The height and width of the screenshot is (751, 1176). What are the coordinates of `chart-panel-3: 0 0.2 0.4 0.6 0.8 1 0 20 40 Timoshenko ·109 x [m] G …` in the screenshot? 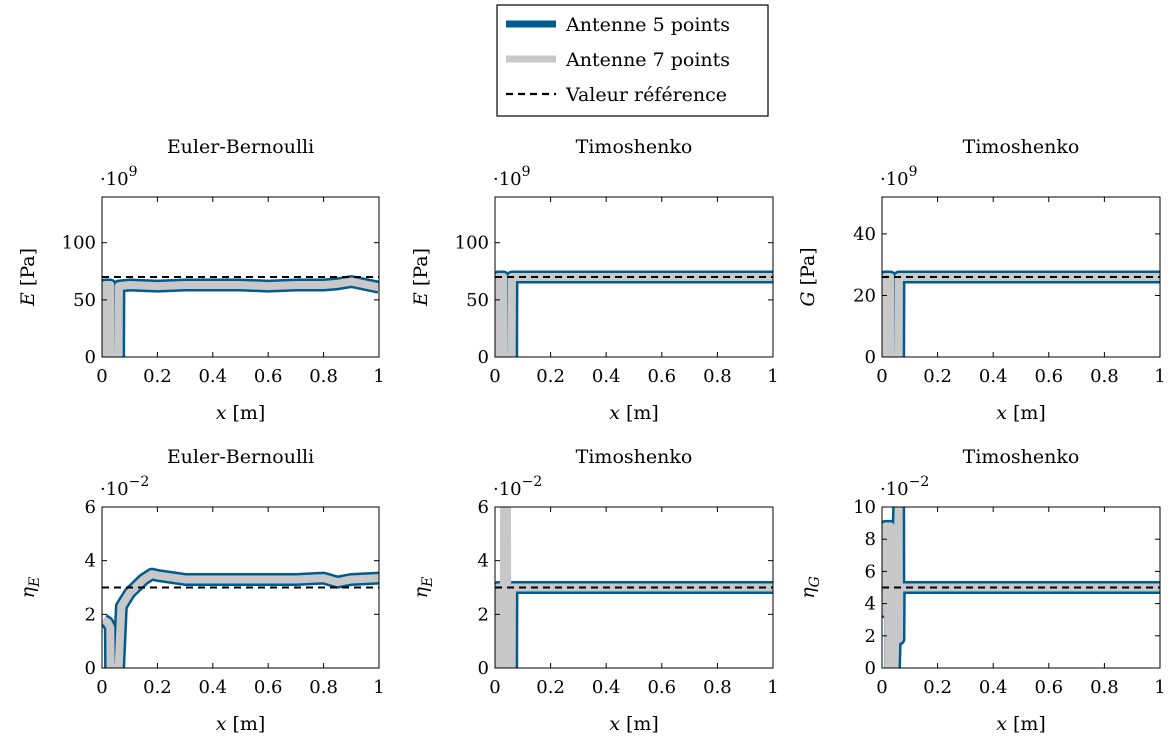 It's located at (981, 280).